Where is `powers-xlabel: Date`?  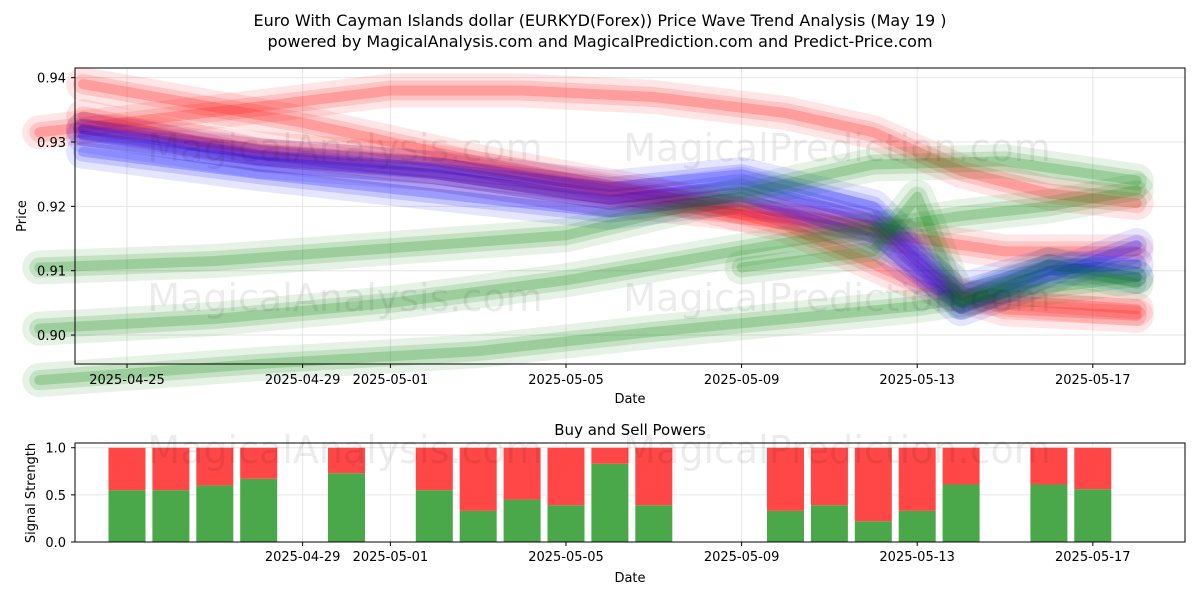 powers-xlabel: Date is located at coordinates (629, 578).